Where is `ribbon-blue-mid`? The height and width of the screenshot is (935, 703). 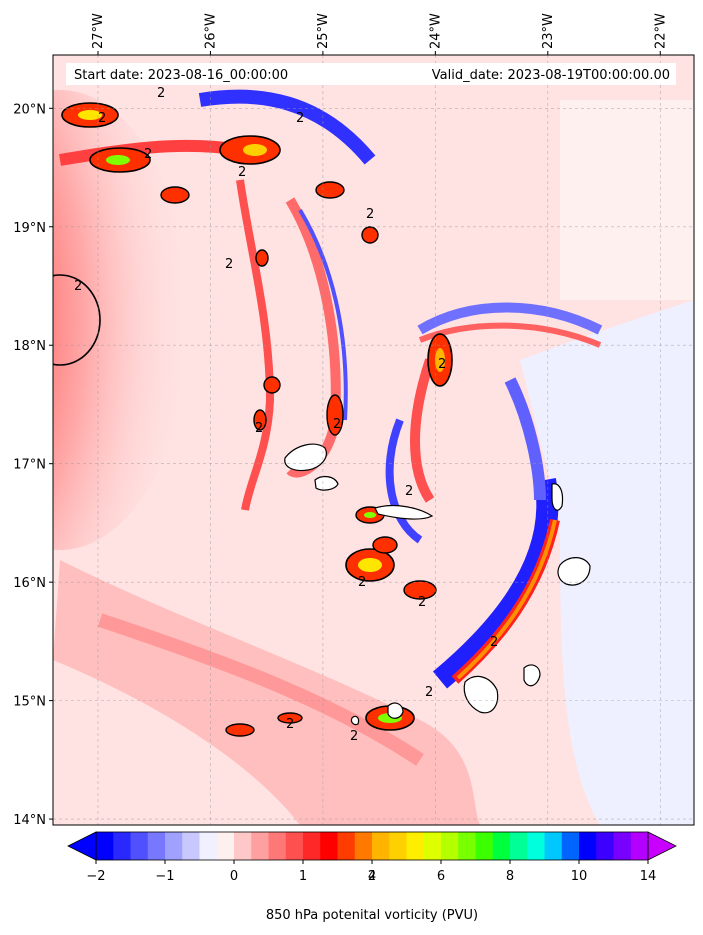
ribbon-blue-mid is located at coordinates (525, 439).